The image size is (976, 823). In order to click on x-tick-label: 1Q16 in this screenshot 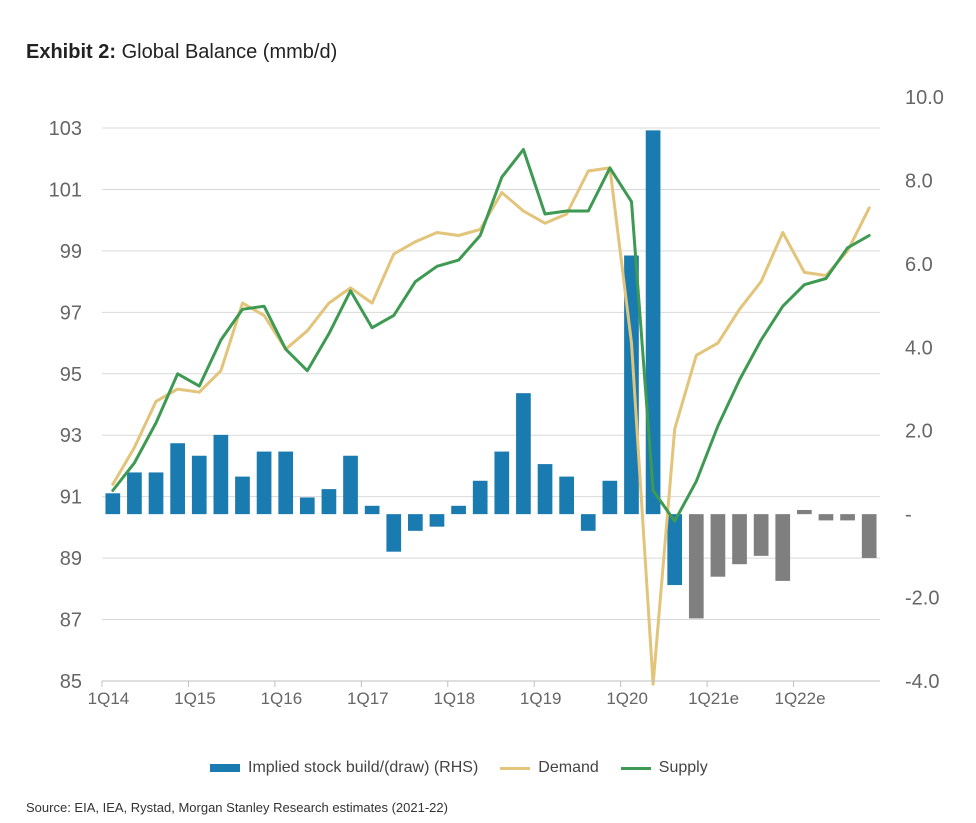, I will do `click(282, 698)`.